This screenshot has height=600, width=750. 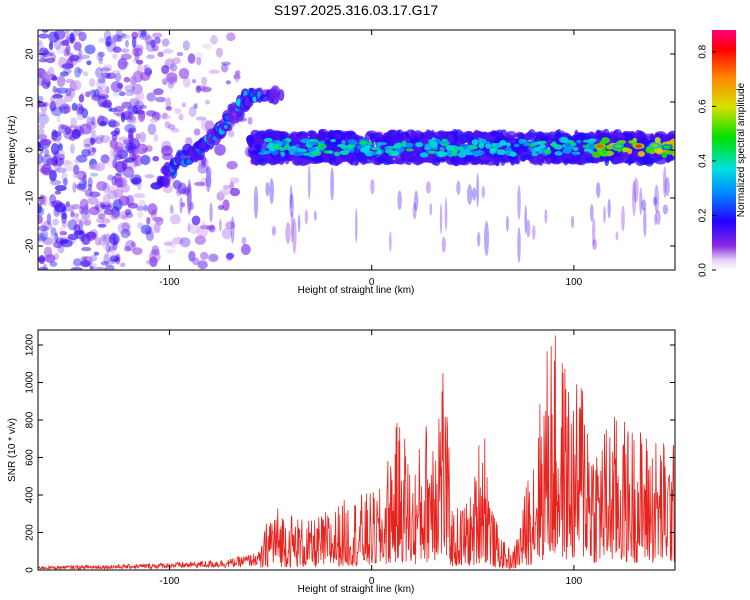 I want to click on y-tick-label: 20, so click(x=30, y=54).